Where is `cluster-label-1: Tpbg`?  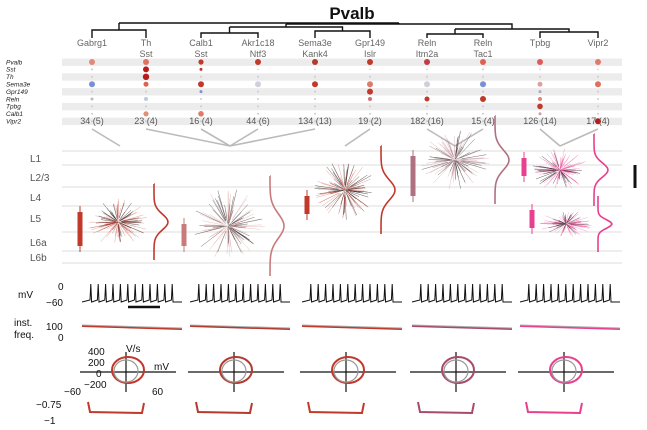
cluster-label-1: Tpbg is located at coordinates (540, 43).